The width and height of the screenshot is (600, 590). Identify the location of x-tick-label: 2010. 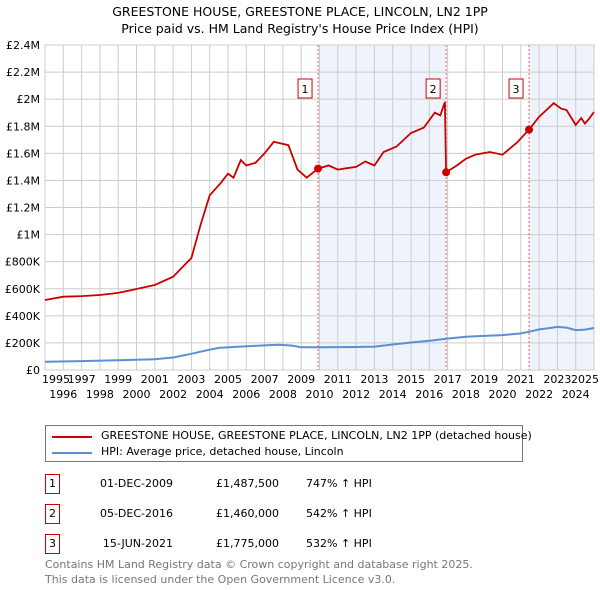
(320, 394).